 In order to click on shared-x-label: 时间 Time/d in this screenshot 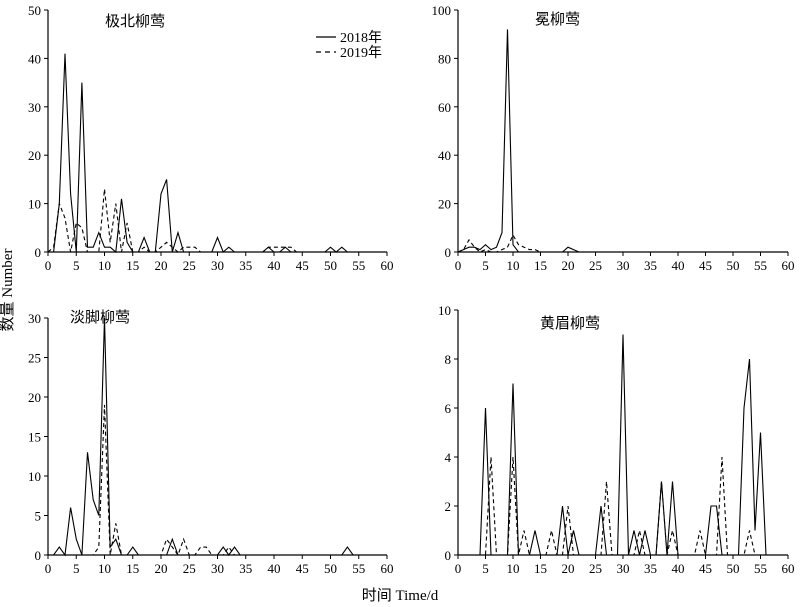, I will do `click(400, 595)`.